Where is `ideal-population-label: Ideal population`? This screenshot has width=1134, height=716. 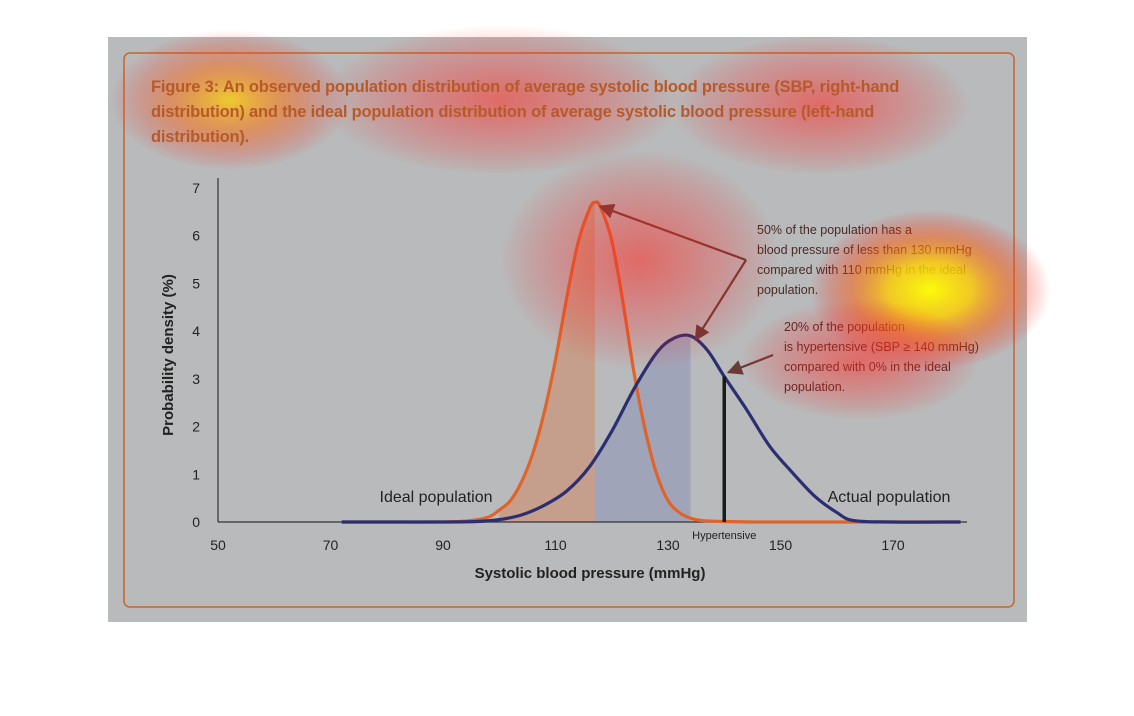
ideal-population-label: Ideal population is located at coordinates (436, 497).